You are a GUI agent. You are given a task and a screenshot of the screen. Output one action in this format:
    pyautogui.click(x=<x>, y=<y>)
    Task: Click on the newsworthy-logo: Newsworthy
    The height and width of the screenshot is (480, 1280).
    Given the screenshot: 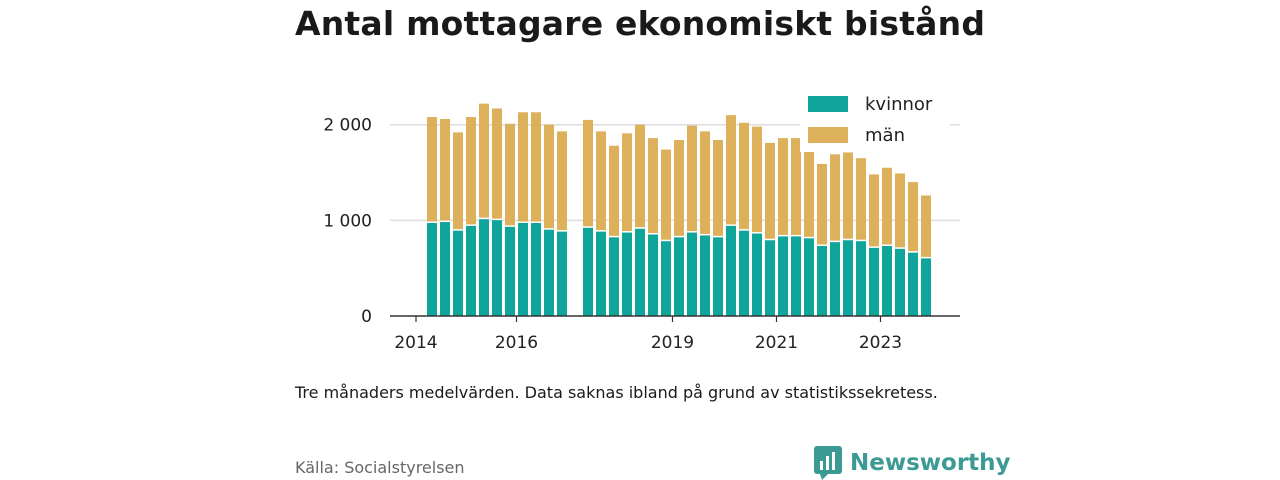 What is the action you would take?
    pyautogui.click(x=912, y=463)
    